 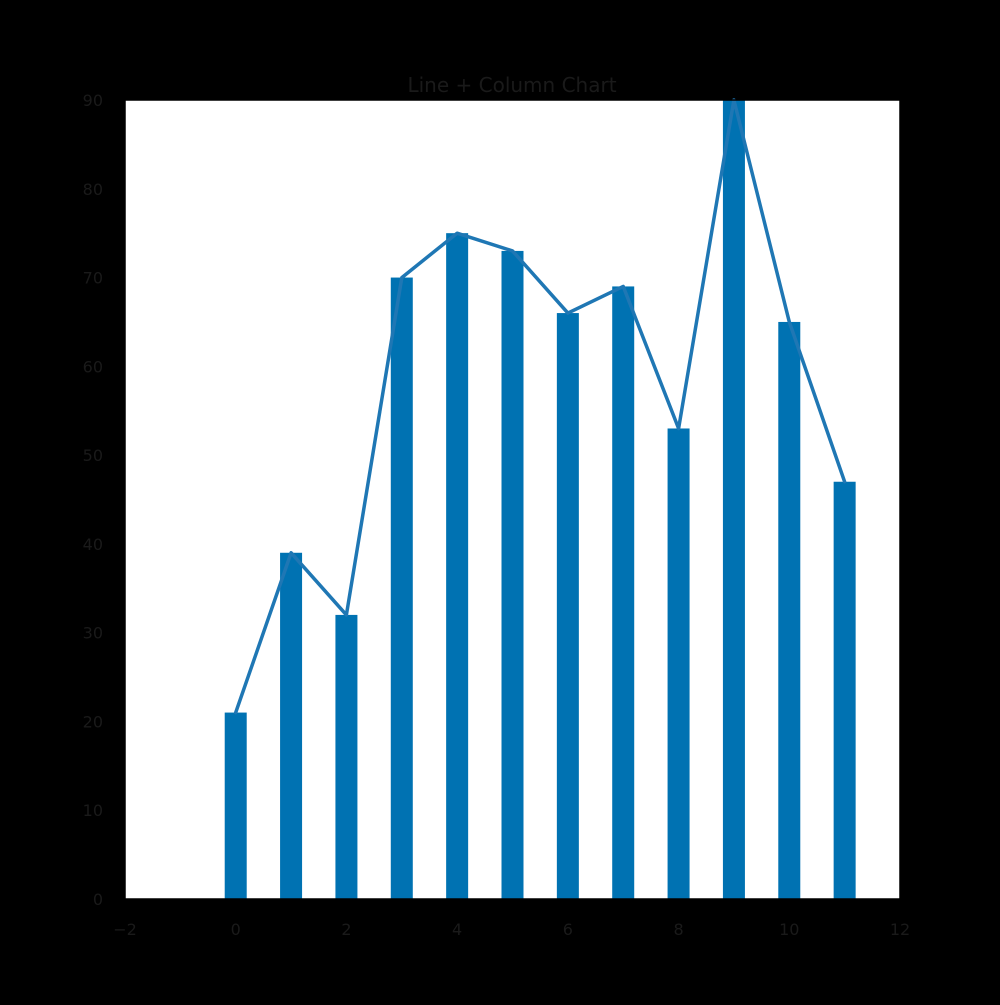 What do you see at coordinates (93, 100) in the screenshot?
I see `y-tick-label: 90` at bounding box center [93, 100].